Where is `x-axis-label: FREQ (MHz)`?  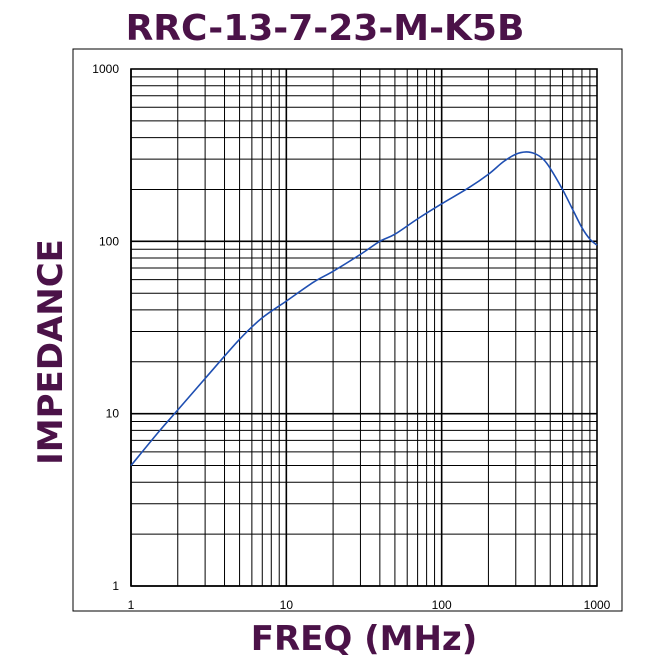 x-axis-label: FREQ (MHz) is located at coordinates (364, 639).